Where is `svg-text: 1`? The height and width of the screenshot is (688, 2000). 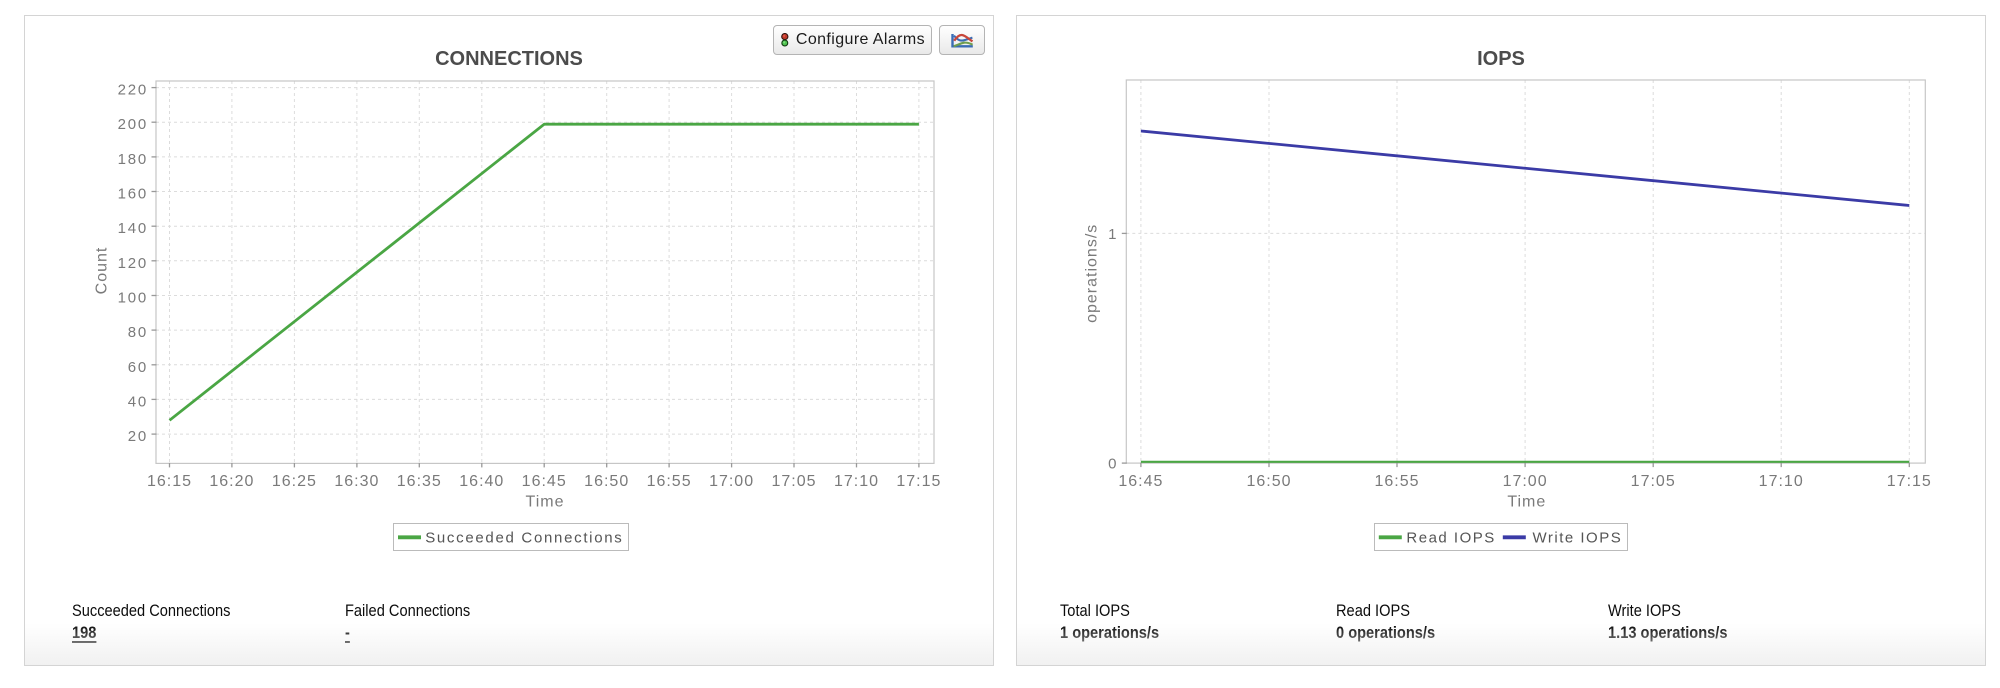 svg-text: 1 is located at coordinates (1113, 234).